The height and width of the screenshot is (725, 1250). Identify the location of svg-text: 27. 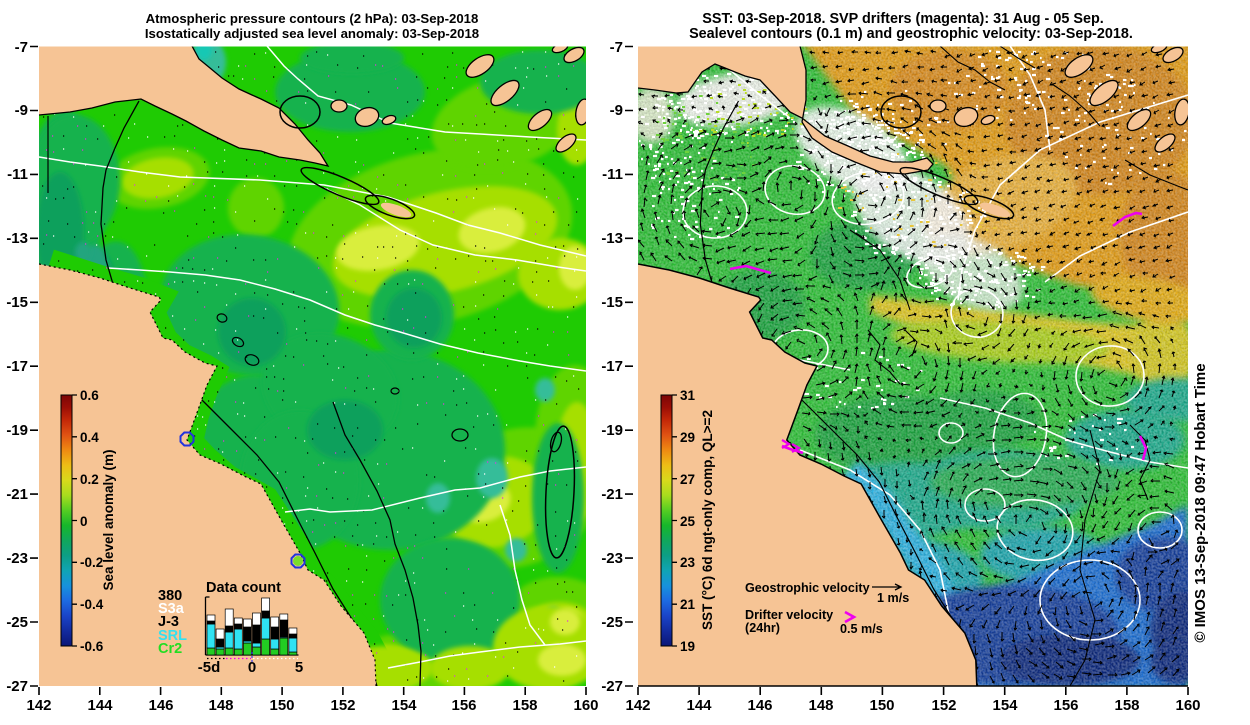
(687, 479).